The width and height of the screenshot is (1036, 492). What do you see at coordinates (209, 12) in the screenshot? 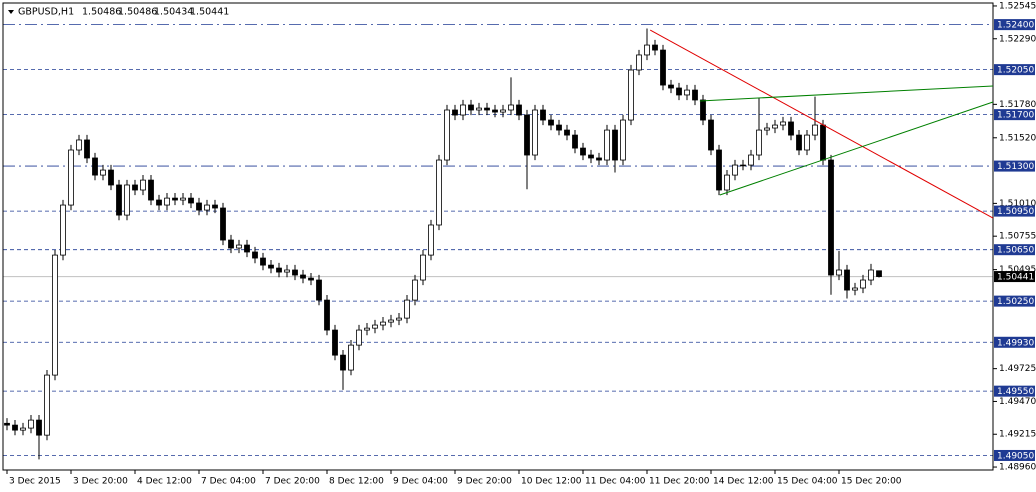
I see `ohlc-close: 1.50441` at bounding box center [209, 12].